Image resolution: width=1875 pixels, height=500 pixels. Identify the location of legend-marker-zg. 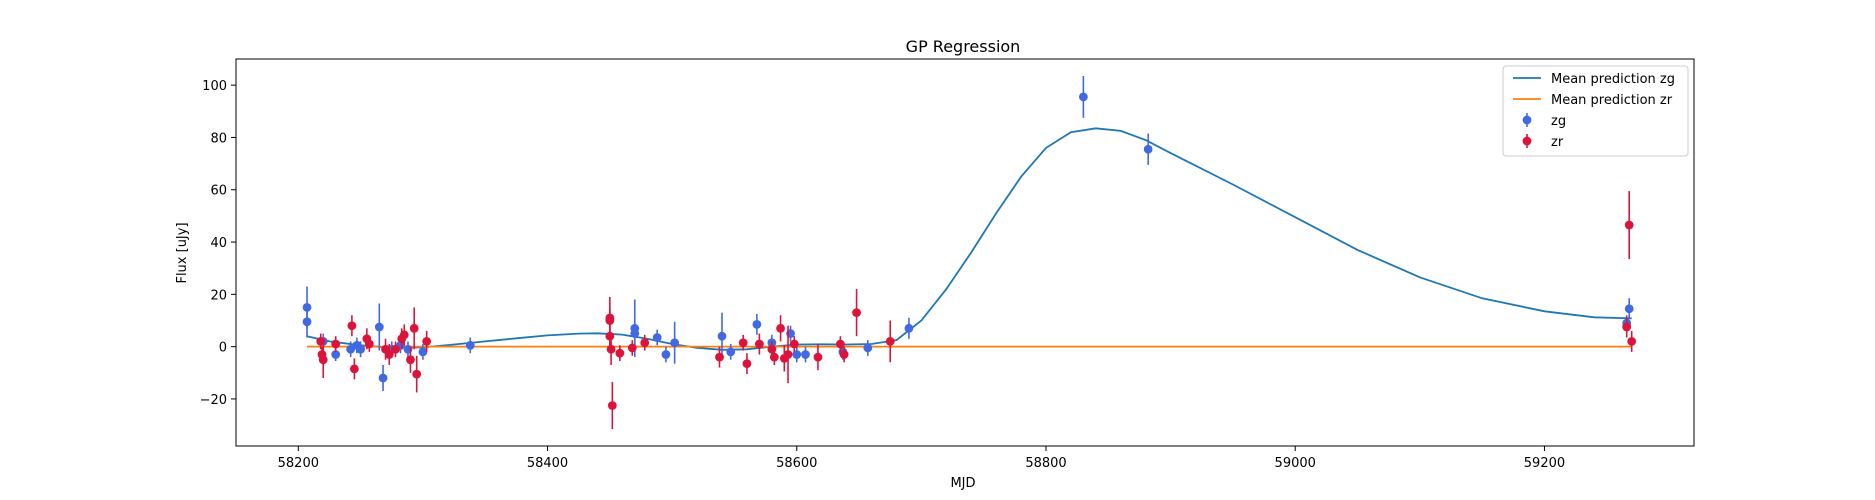
(1527, 120).